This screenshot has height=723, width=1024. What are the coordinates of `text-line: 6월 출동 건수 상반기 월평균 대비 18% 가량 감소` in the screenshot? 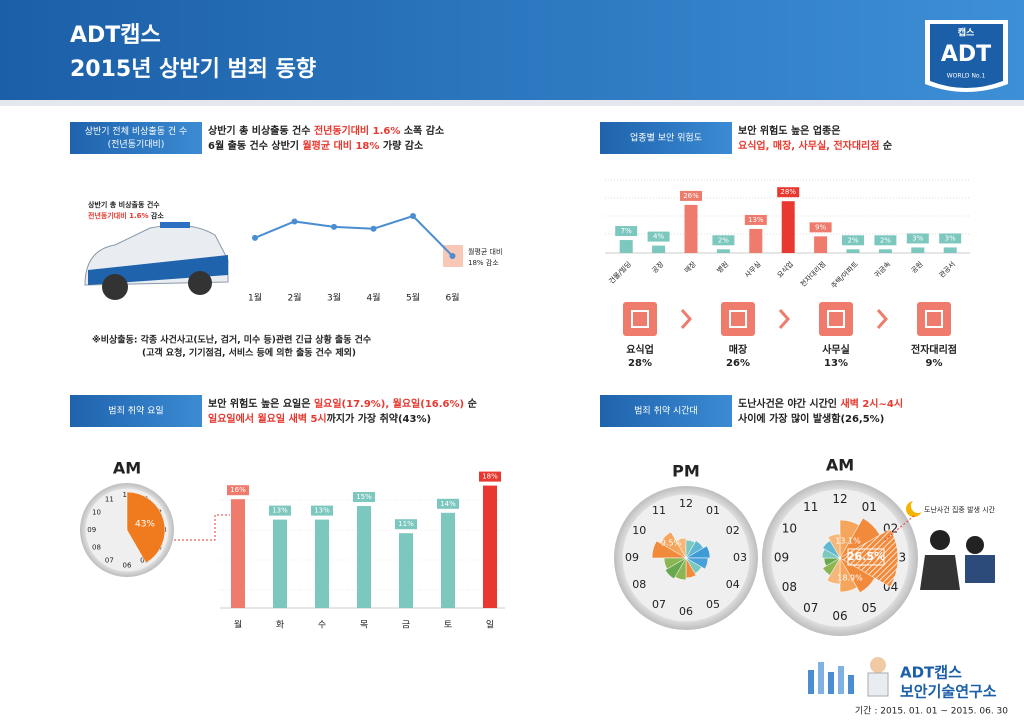 It's located at (315, 145).